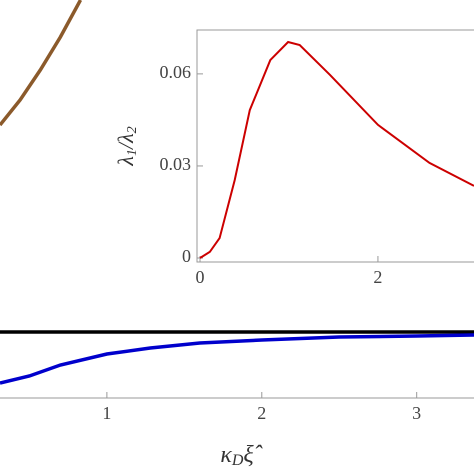 This screenshot has height=474, width=474. I want to click on x-axis-label: κDξ̂, so click(241, 455).